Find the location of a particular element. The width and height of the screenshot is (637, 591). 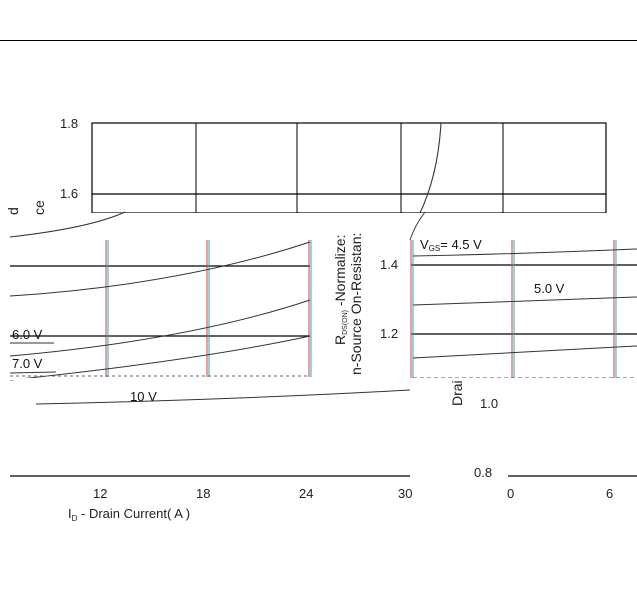

x-axis-label-sub: D is located at coordinates (75, 518).